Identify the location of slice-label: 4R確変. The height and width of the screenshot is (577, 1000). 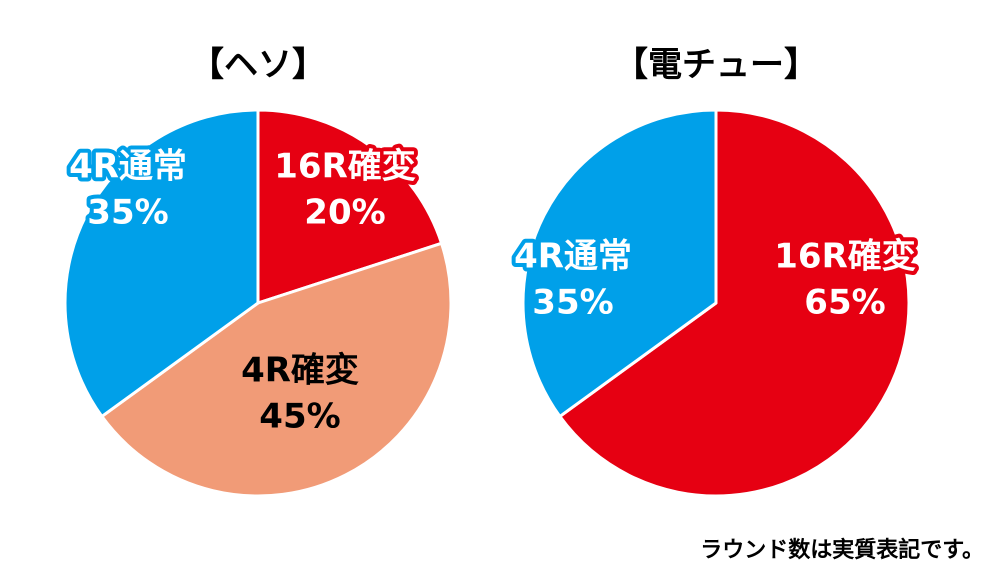
(300, 371).